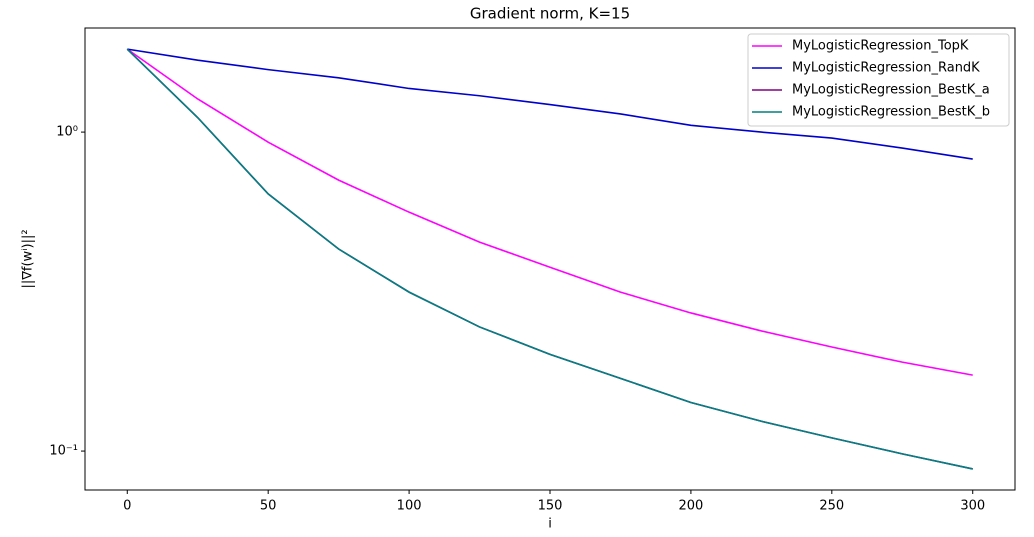 Image resolution: width=1034 pixels, height=537 pixels. What do you see at coordinates (878, 80) in the screenshot?
I see `legend-box` at bounding box center [878, 80].